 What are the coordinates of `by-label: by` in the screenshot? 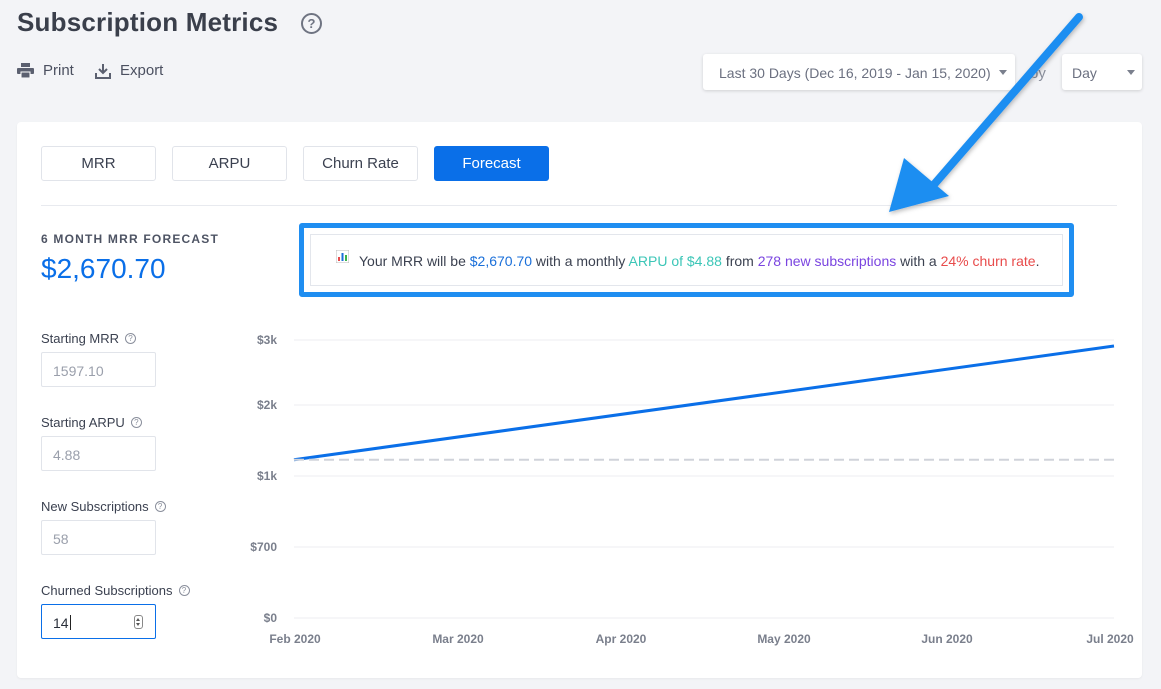 It's located at (1038, 73).